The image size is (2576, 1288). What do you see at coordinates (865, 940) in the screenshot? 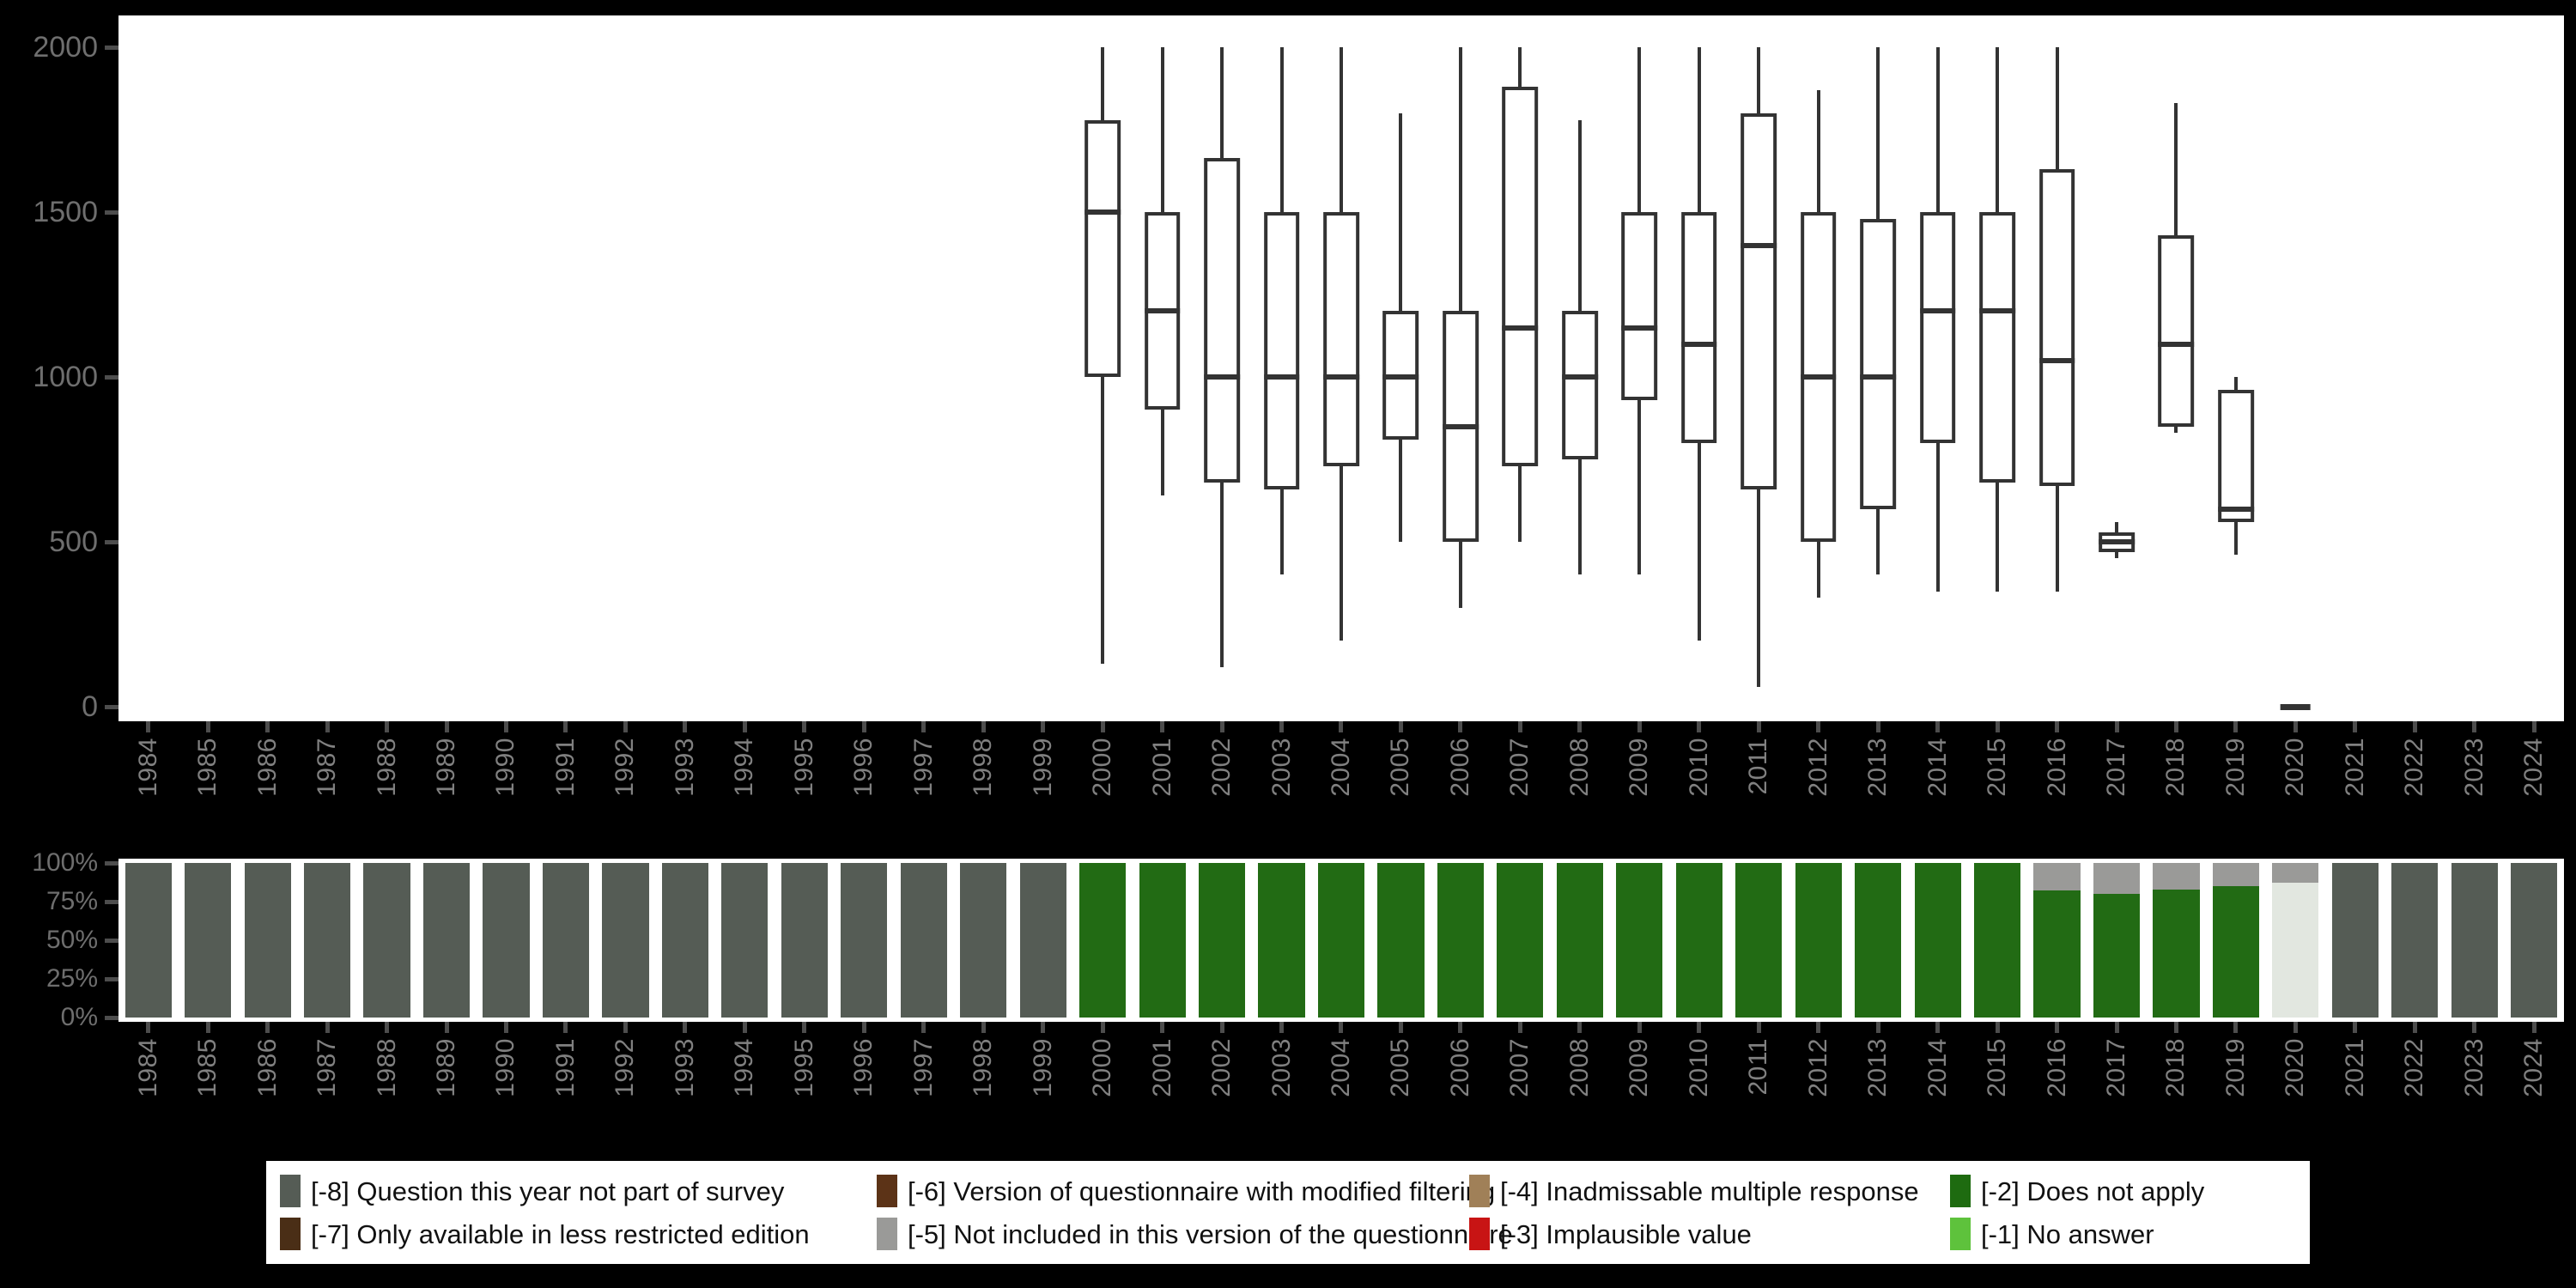
I see `stacked-bar-1996` at bounding box center [865, 940].